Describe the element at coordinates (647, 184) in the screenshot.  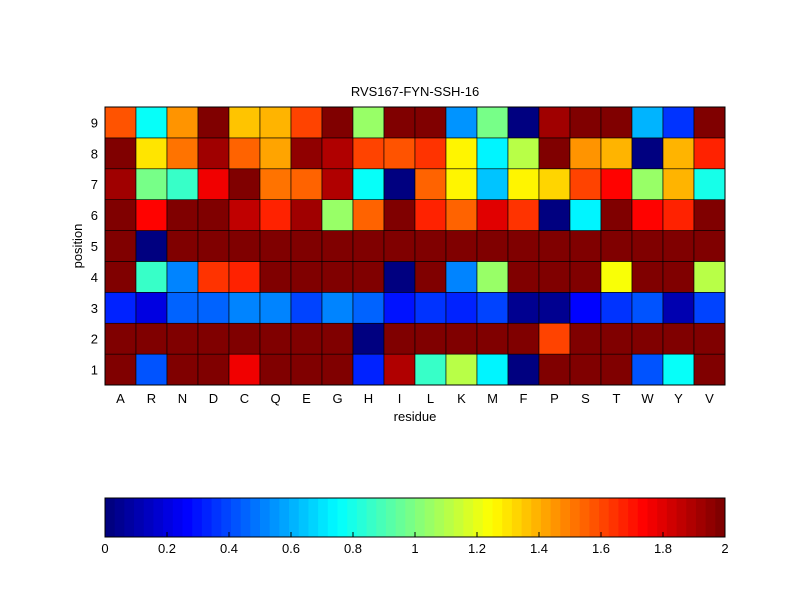
I see `cell-7-W` at that location.